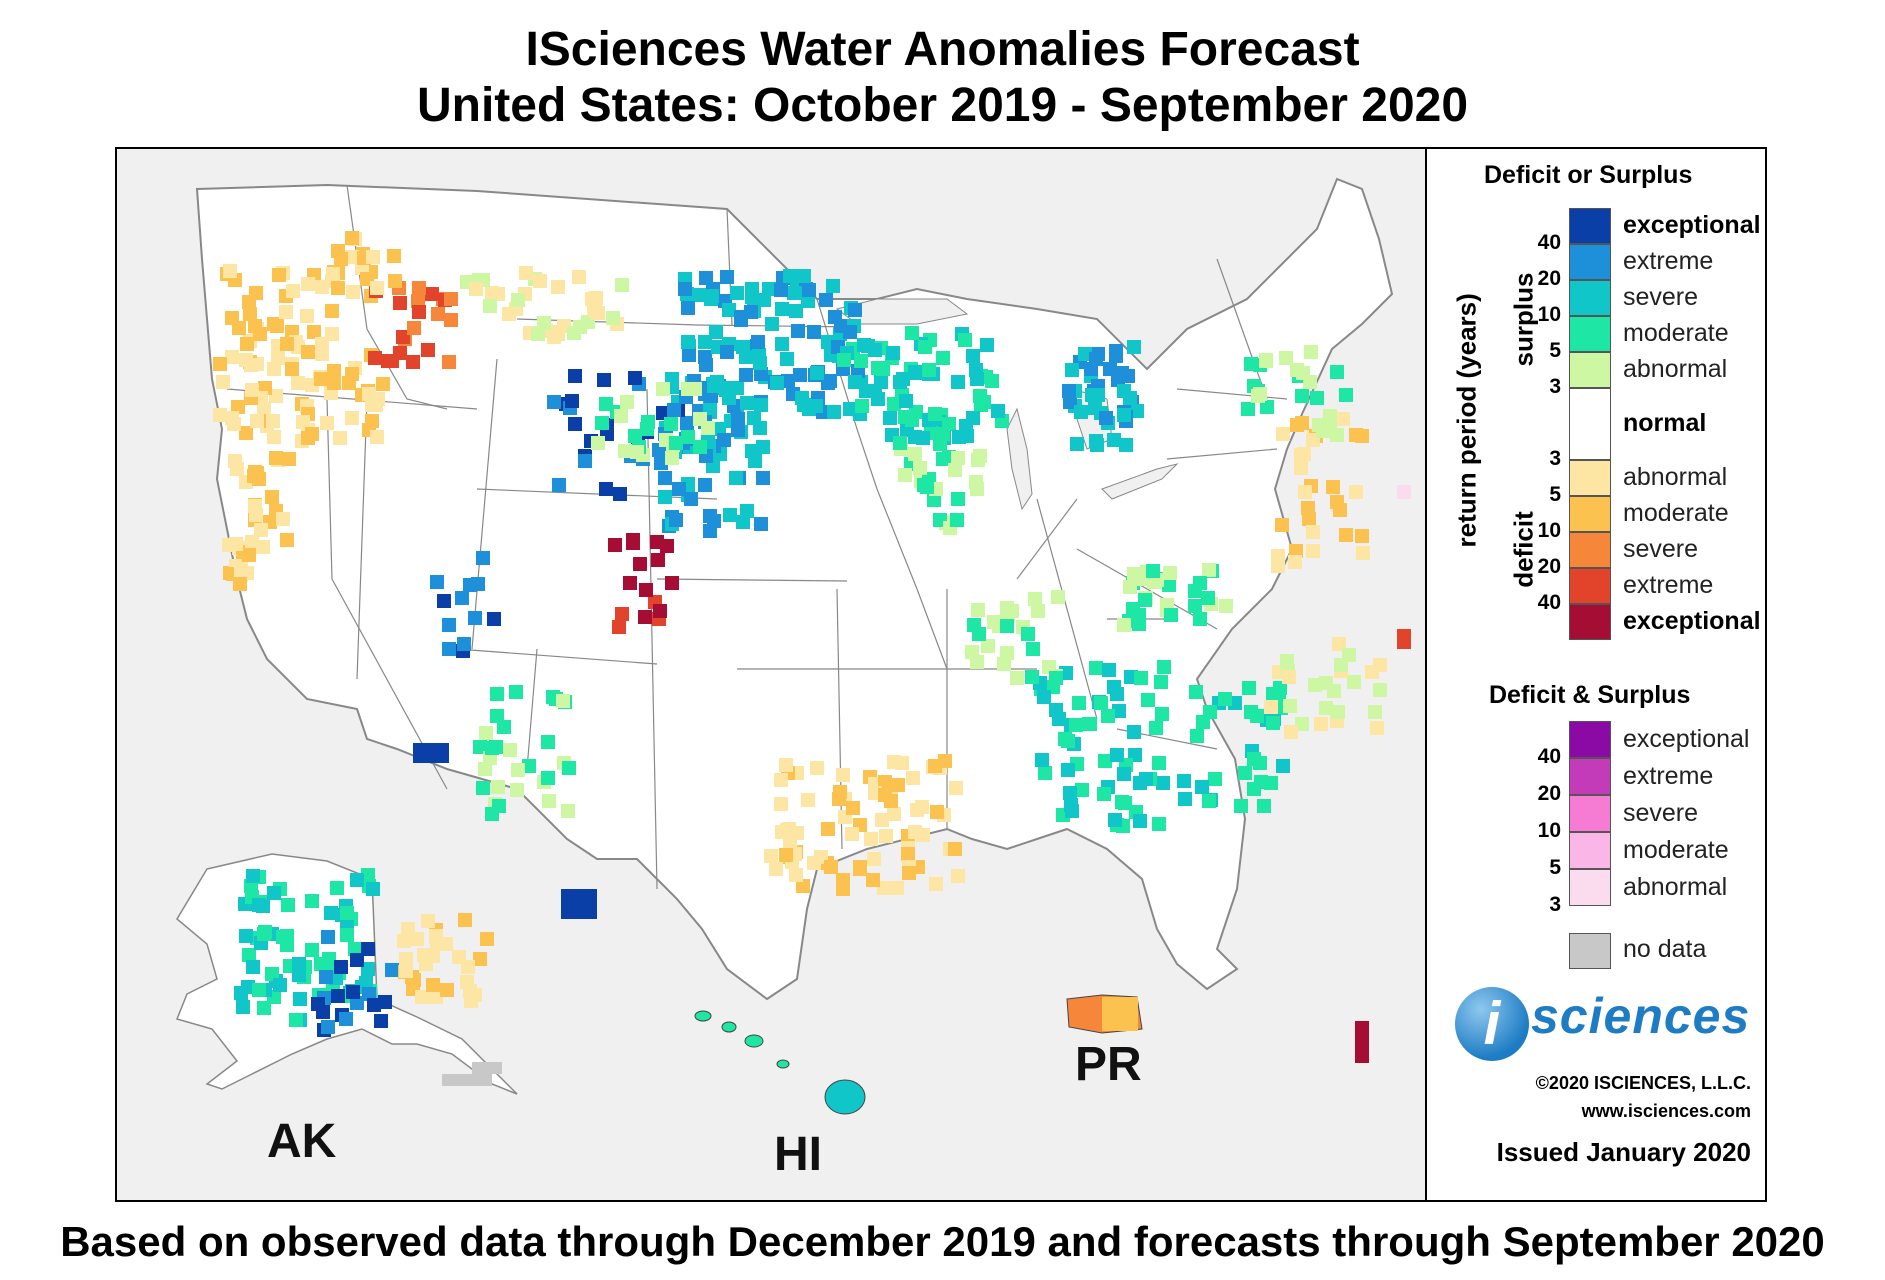  I want to click on swatch-surplus-moderate, so click(1590, 334).